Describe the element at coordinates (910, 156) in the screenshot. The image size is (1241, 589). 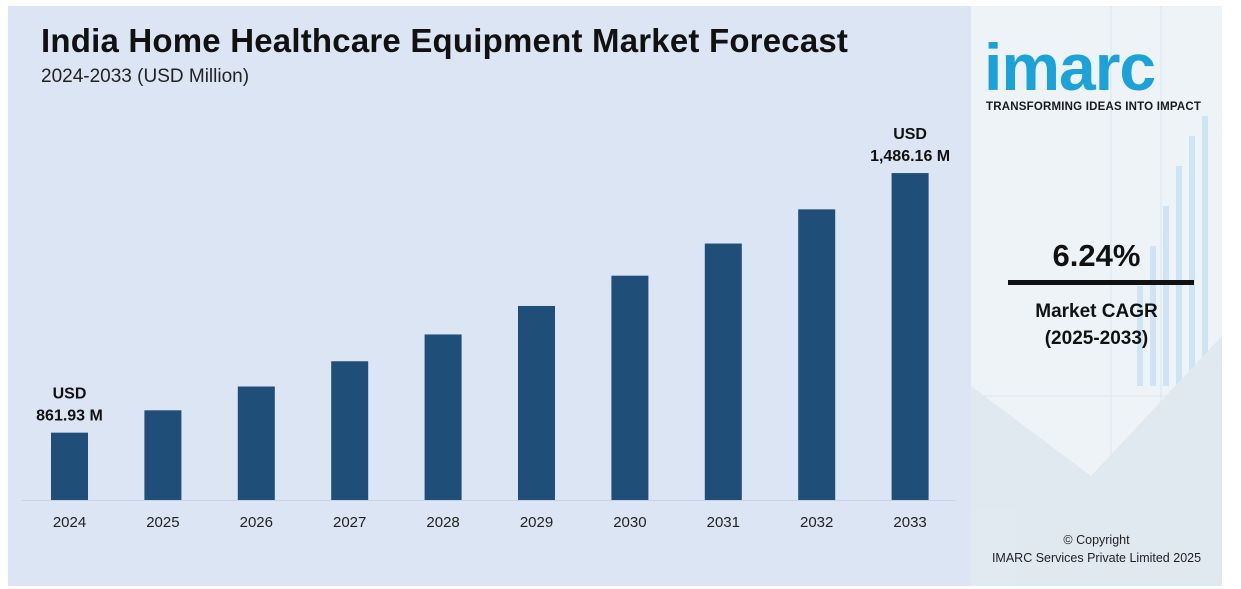
I see `data-label-2033-line2: 1,486.16 M` at that location.